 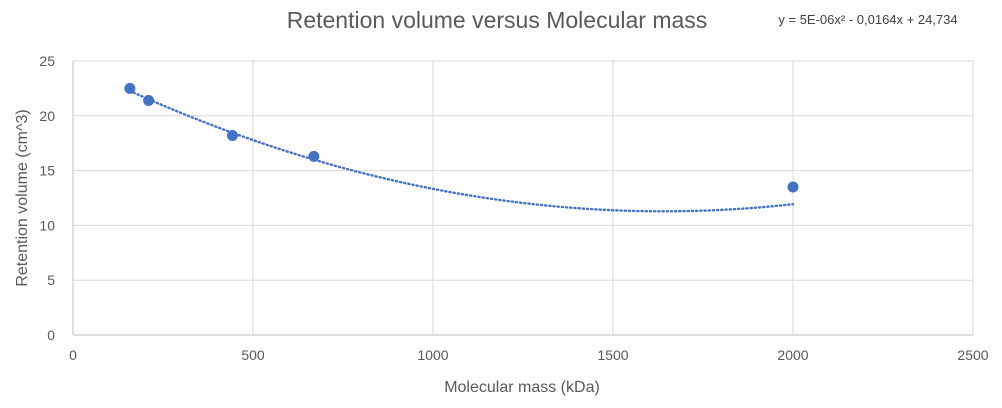 What do you see at coordinates (47, 116) in the screenshot?
I see `y-tick-label: 20` at bounding box center [47, 116].